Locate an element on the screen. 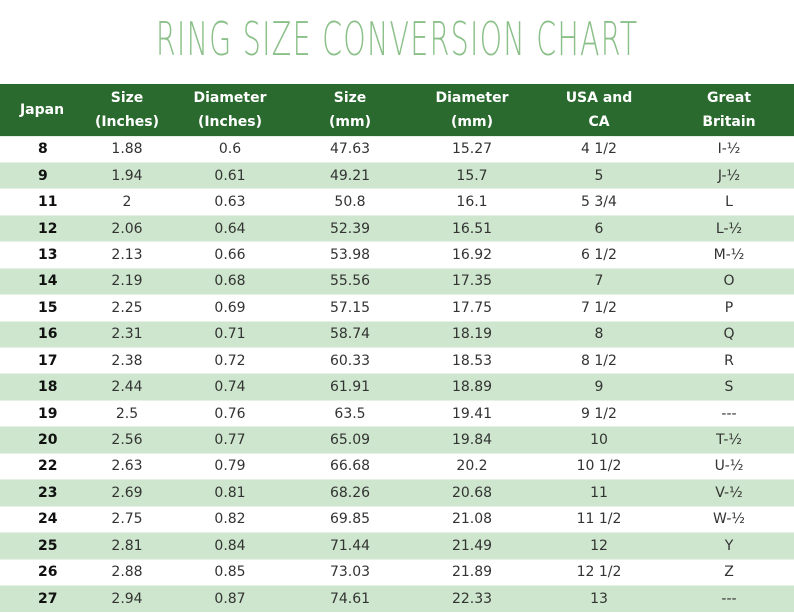 Image resolution: width=794 pixels, height=613 pixels. table-cell: 2.75 is located at coordinates (127, 519).